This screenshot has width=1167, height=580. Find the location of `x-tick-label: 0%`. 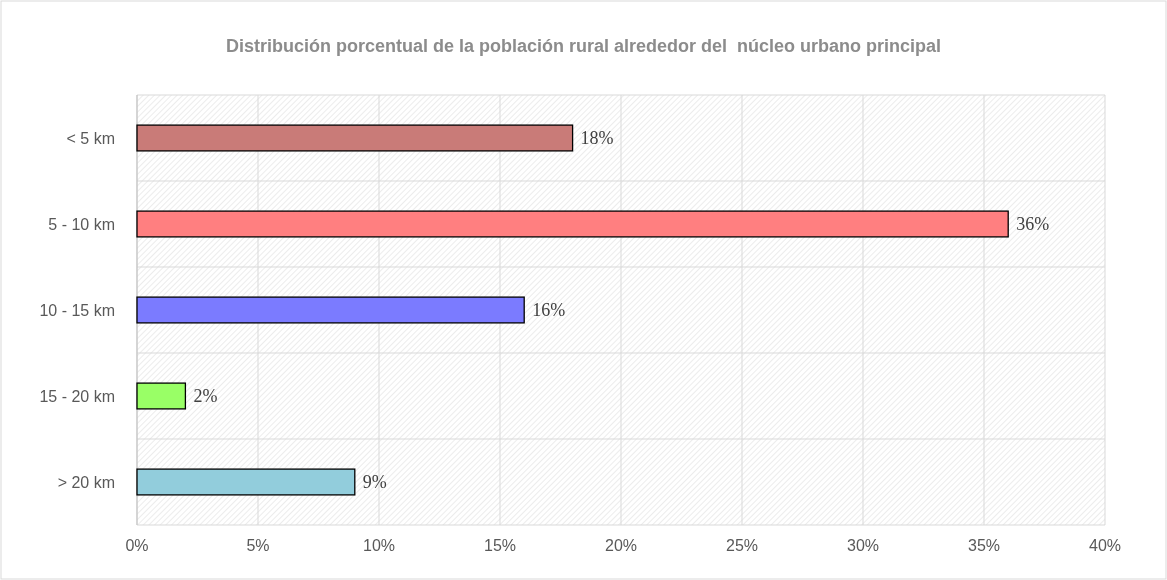

x-tick-label: 0% is located at coordinates (137, 545).